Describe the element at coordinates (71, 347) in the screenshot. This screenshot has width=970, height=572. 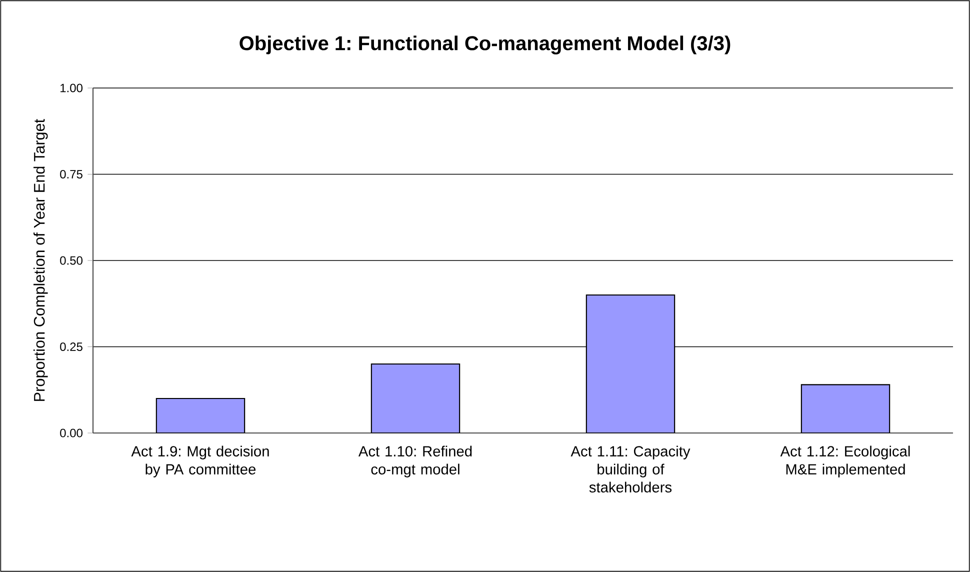
I see `y-tick-label: 0.25` at that location.